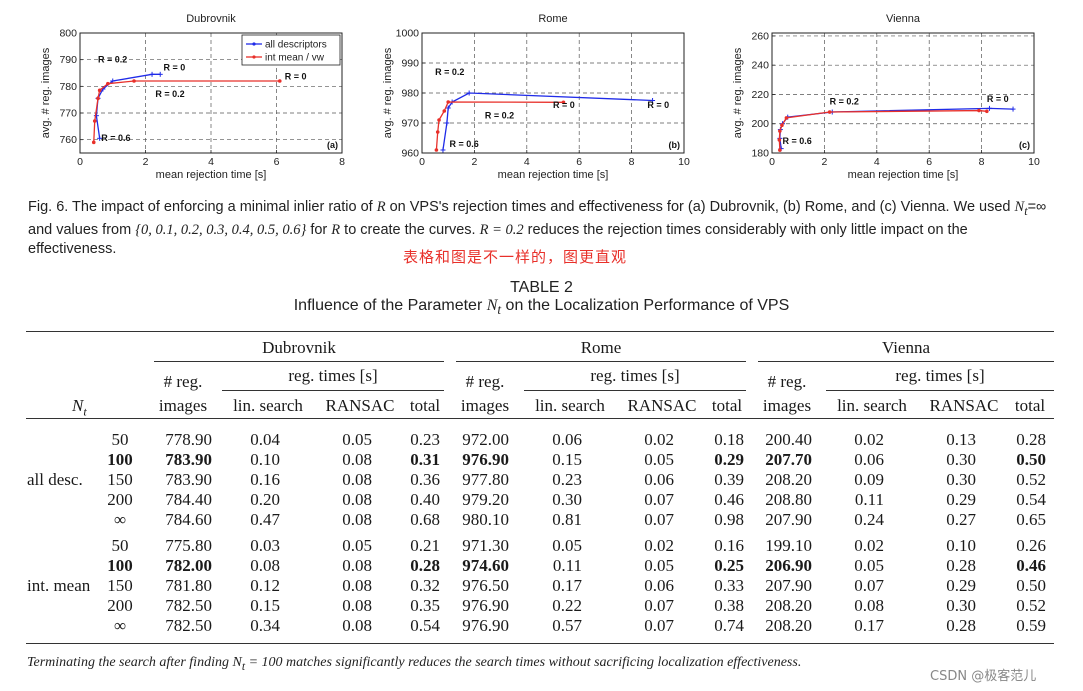 The image size is (1083, 691). I want to click on x-tick-label: 2, so click(824, 162).